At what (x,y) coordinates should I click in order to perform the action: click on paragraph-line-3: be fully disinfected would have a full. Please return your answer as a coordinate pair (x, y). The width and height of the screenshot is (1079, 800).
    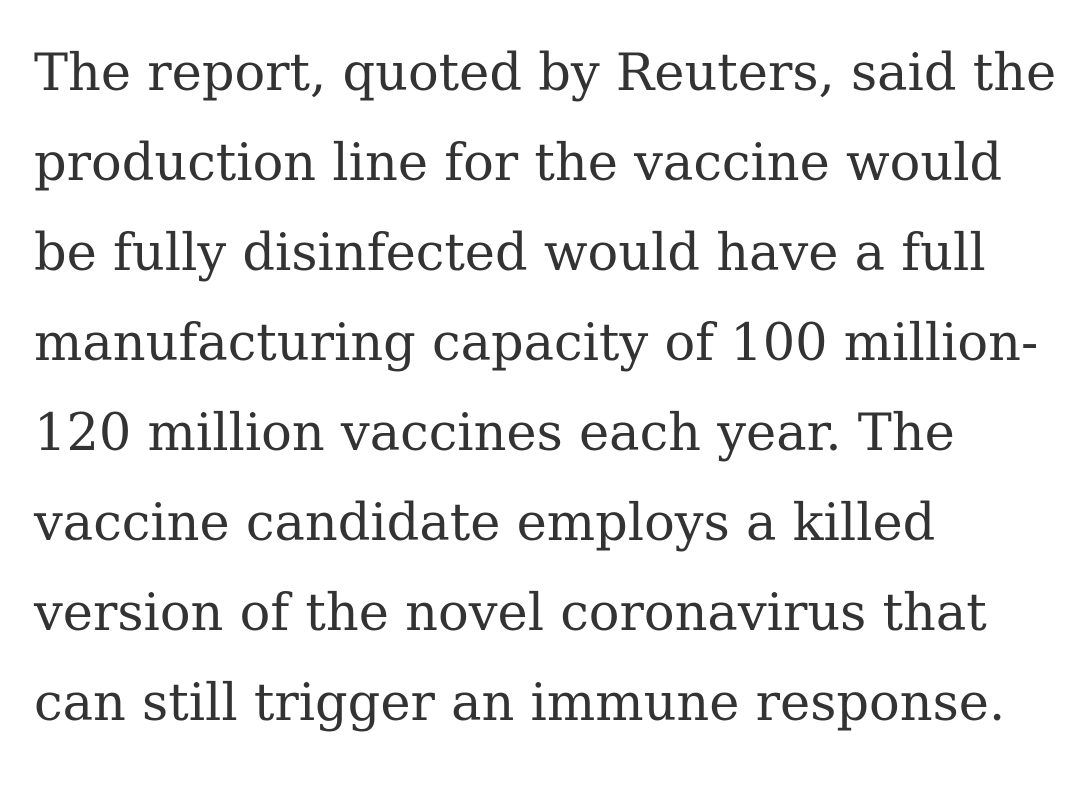
    Looking at the image, I should click on (510, 253).